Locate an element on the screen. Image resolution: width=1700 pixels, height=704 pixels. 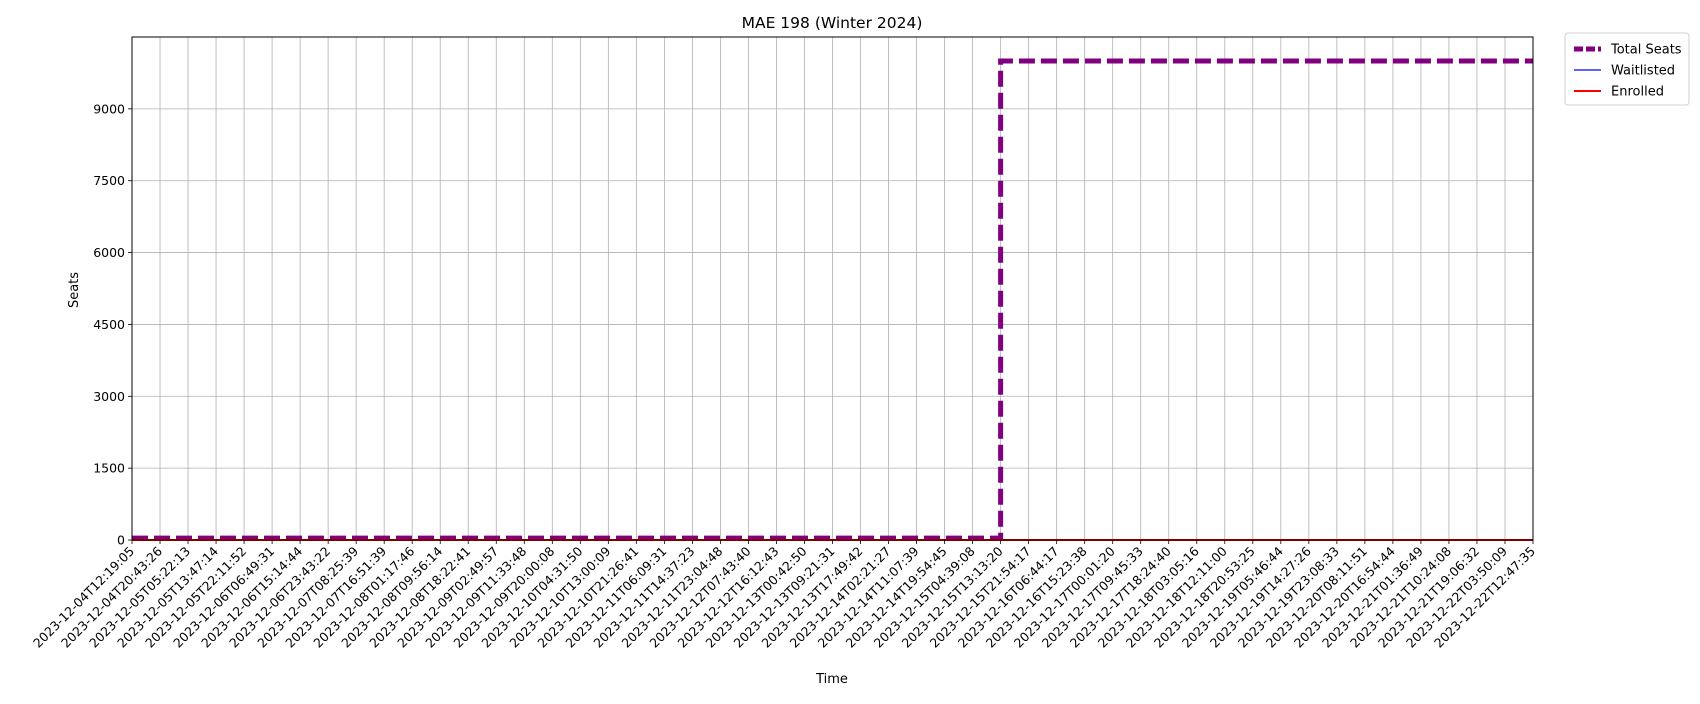
legend-label: Enrolled is located at coordinates (1637, 92).